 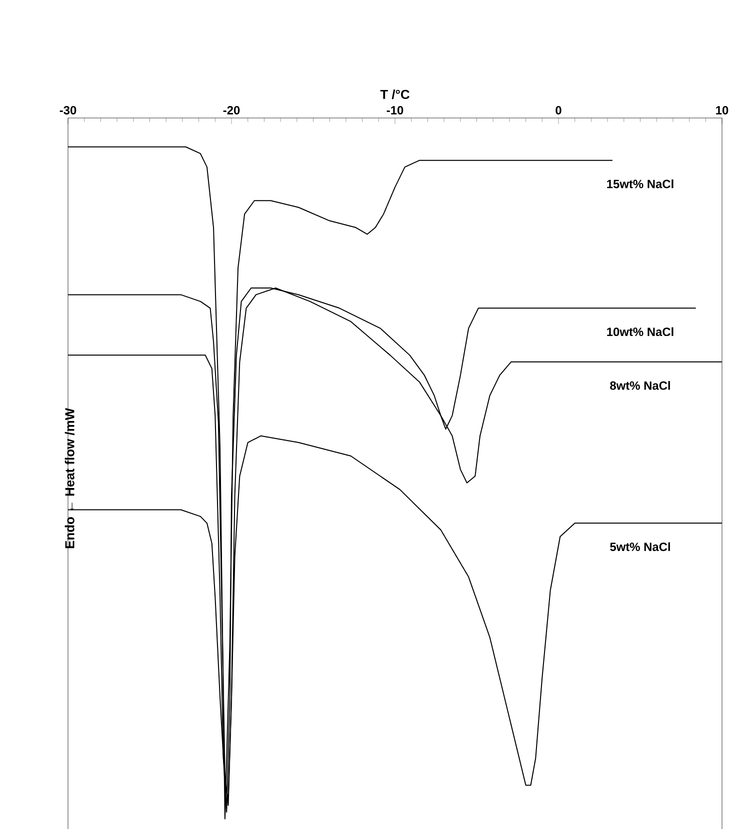 What do you see at coordinates (640, 547) in the screenshot?
I see `series-label: 5wt% NaCl` at bounding box center [640, 547].